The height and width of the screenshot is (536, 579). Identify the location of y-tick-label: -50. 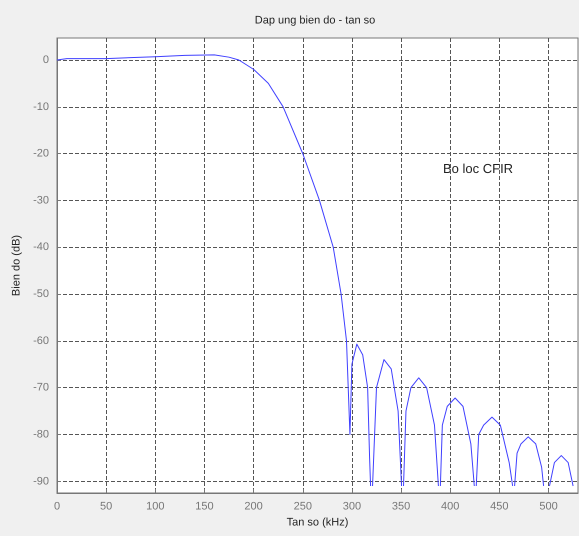
(41, 294).